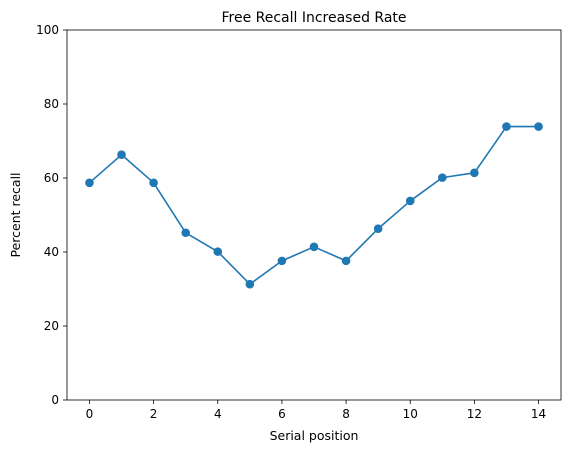 This screenshot has height=453, width=571. Describe the element at coordinates (474, 414) in the screenshot. I see `x-tick-label: 12` at that location.